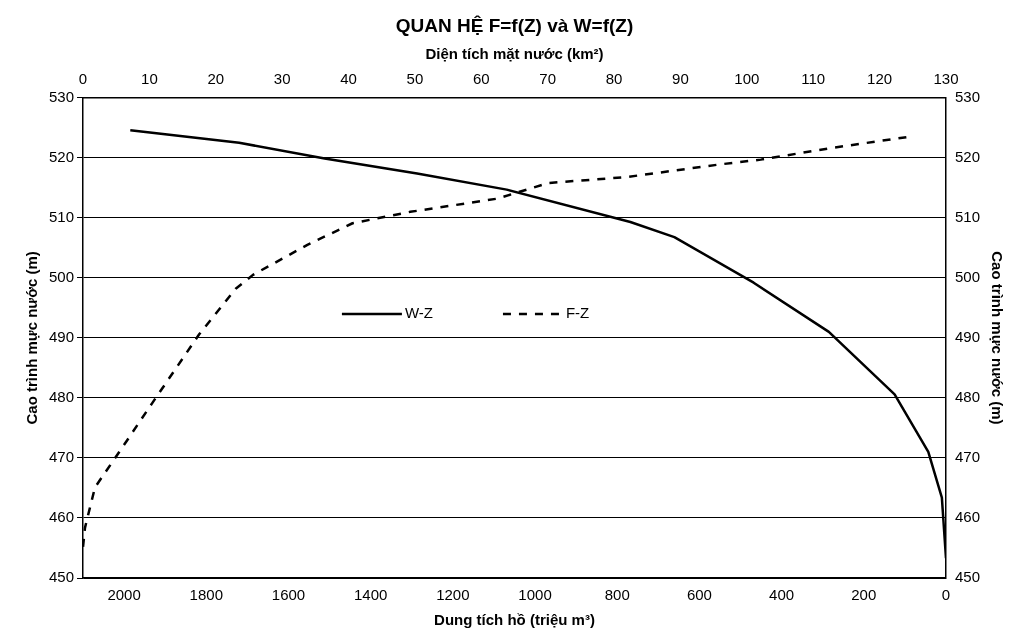 This screenshot has width=1029, height=644. What do you see at coordinates (418, 313) in the screenshot?
I see `legend-label: W-Z` at bounding box center [418, 313].